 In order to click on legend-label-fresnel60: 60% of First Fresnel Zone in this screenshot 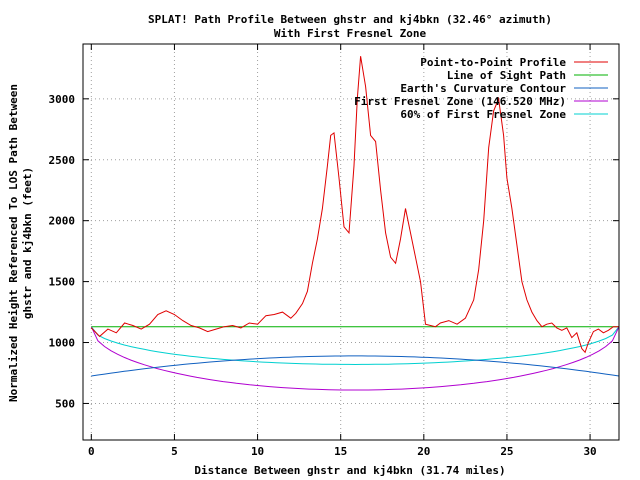, I will do `click(483, 114)`.